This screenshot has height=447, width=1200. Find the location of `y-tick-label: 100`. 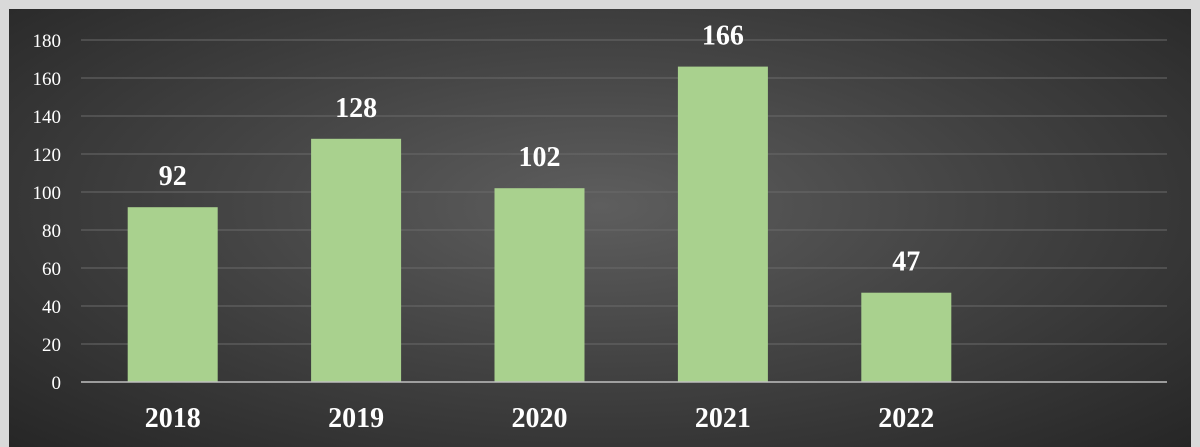

y-tick-label: 100 is located at coordinates (47, 193).